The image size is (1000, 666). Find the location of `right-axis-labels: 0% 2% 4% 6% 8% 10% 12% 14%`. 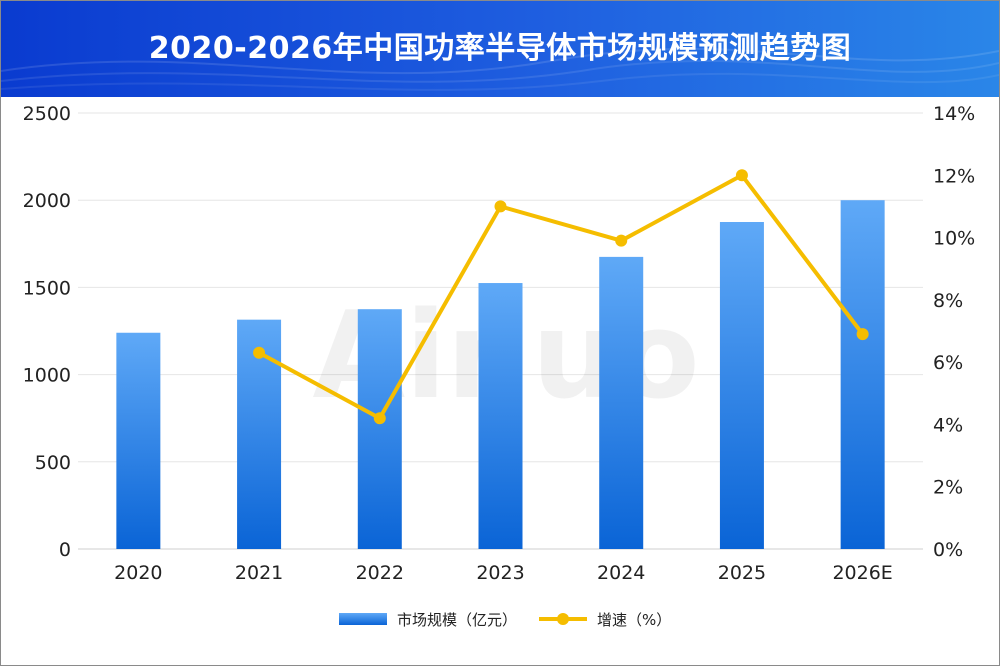

right-axis-labels: 0% 2% 4% 6% 8% 10% 12% 14% is located at coordinates (954, 332).